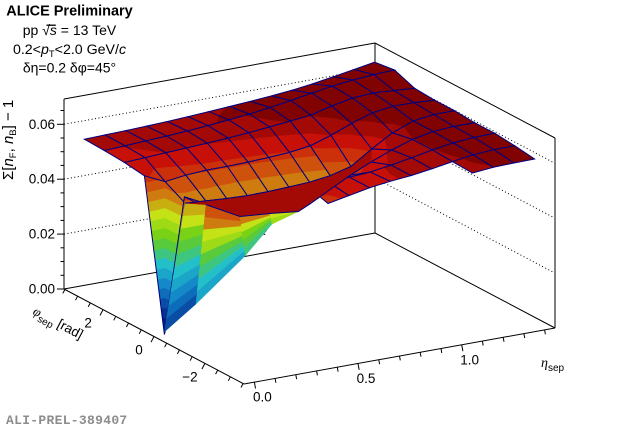 Image resolution: width=620 pixels, height=434 pixels. What do you see at coordinates (69, 51) in the screenshot?
I see `svg-text: 0.2<pT<2.0 GeV/c` at bounding box center [69, 51].